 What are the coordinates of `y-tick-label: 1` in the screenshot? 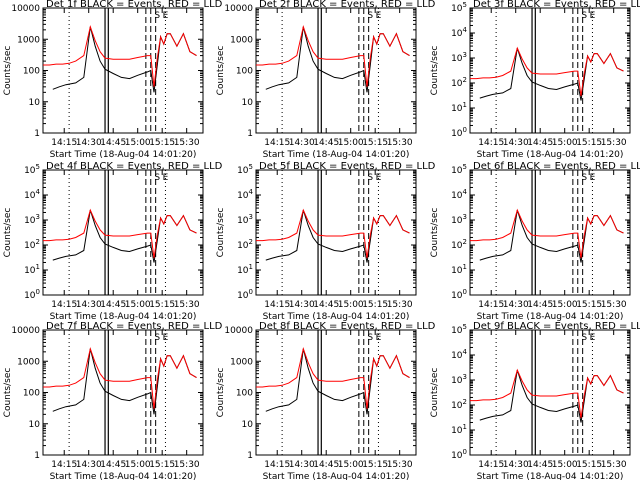 It's located at (250, 456).